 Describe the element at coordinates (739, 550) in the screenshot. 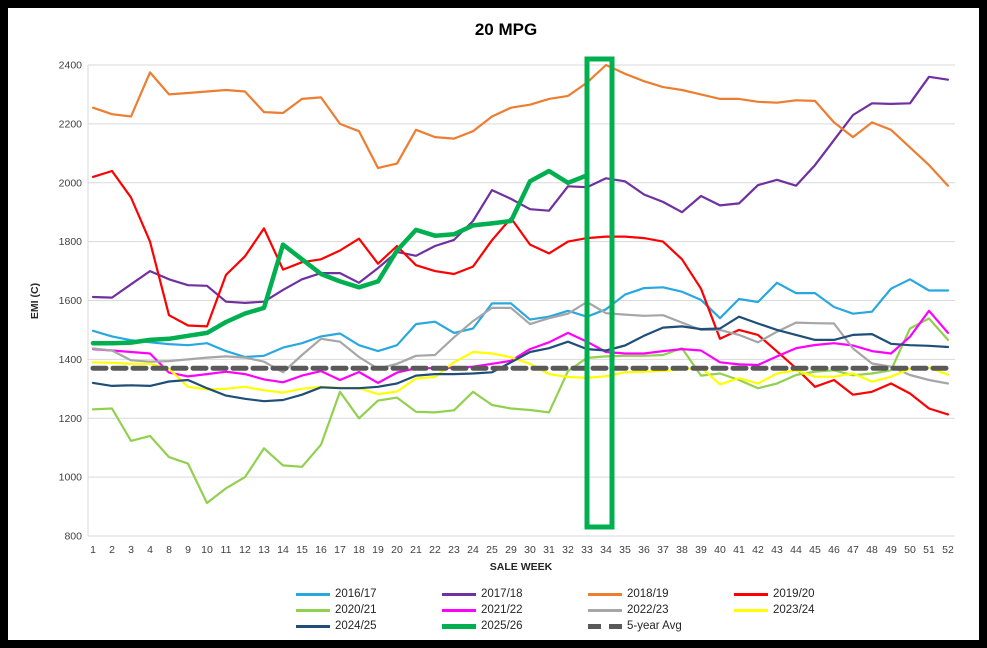

I see `x-tick-label: 41` at that location.